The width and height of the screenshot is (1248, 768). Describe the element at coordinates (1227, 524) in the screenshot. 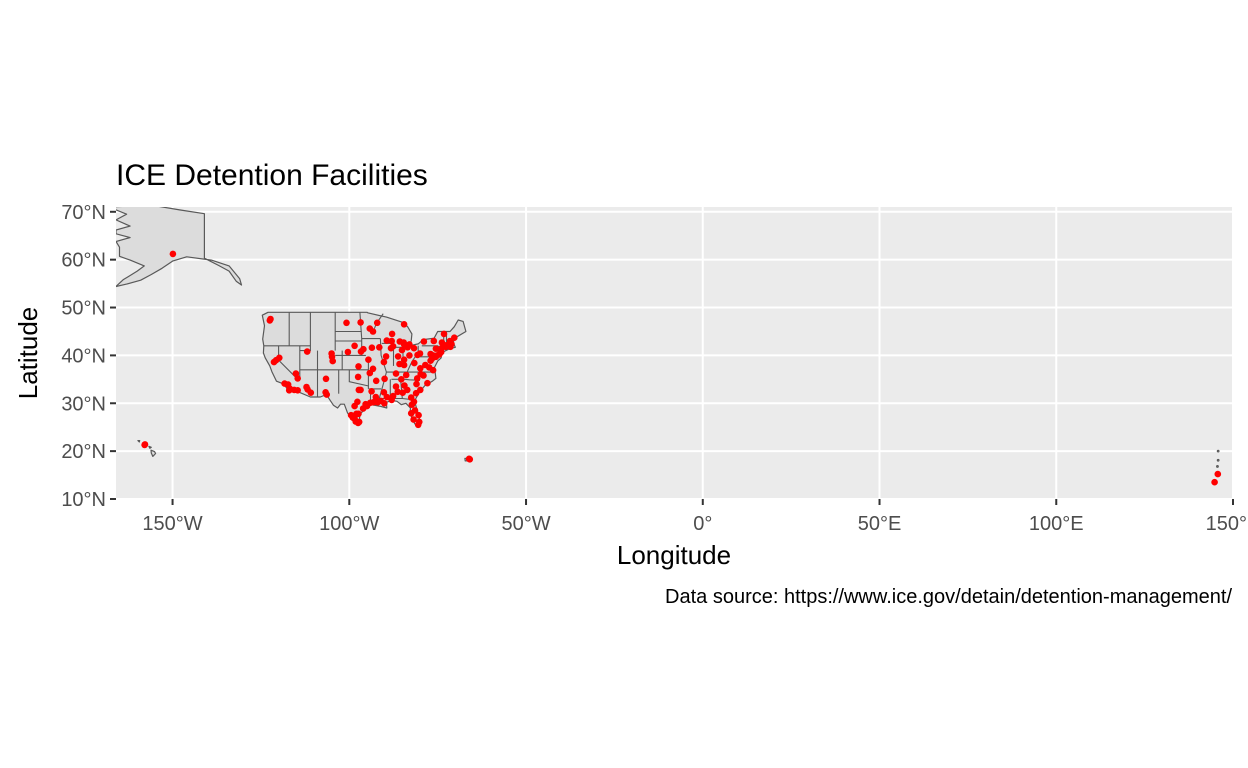

I see `x-tick-label-6: 150°E` at that location.